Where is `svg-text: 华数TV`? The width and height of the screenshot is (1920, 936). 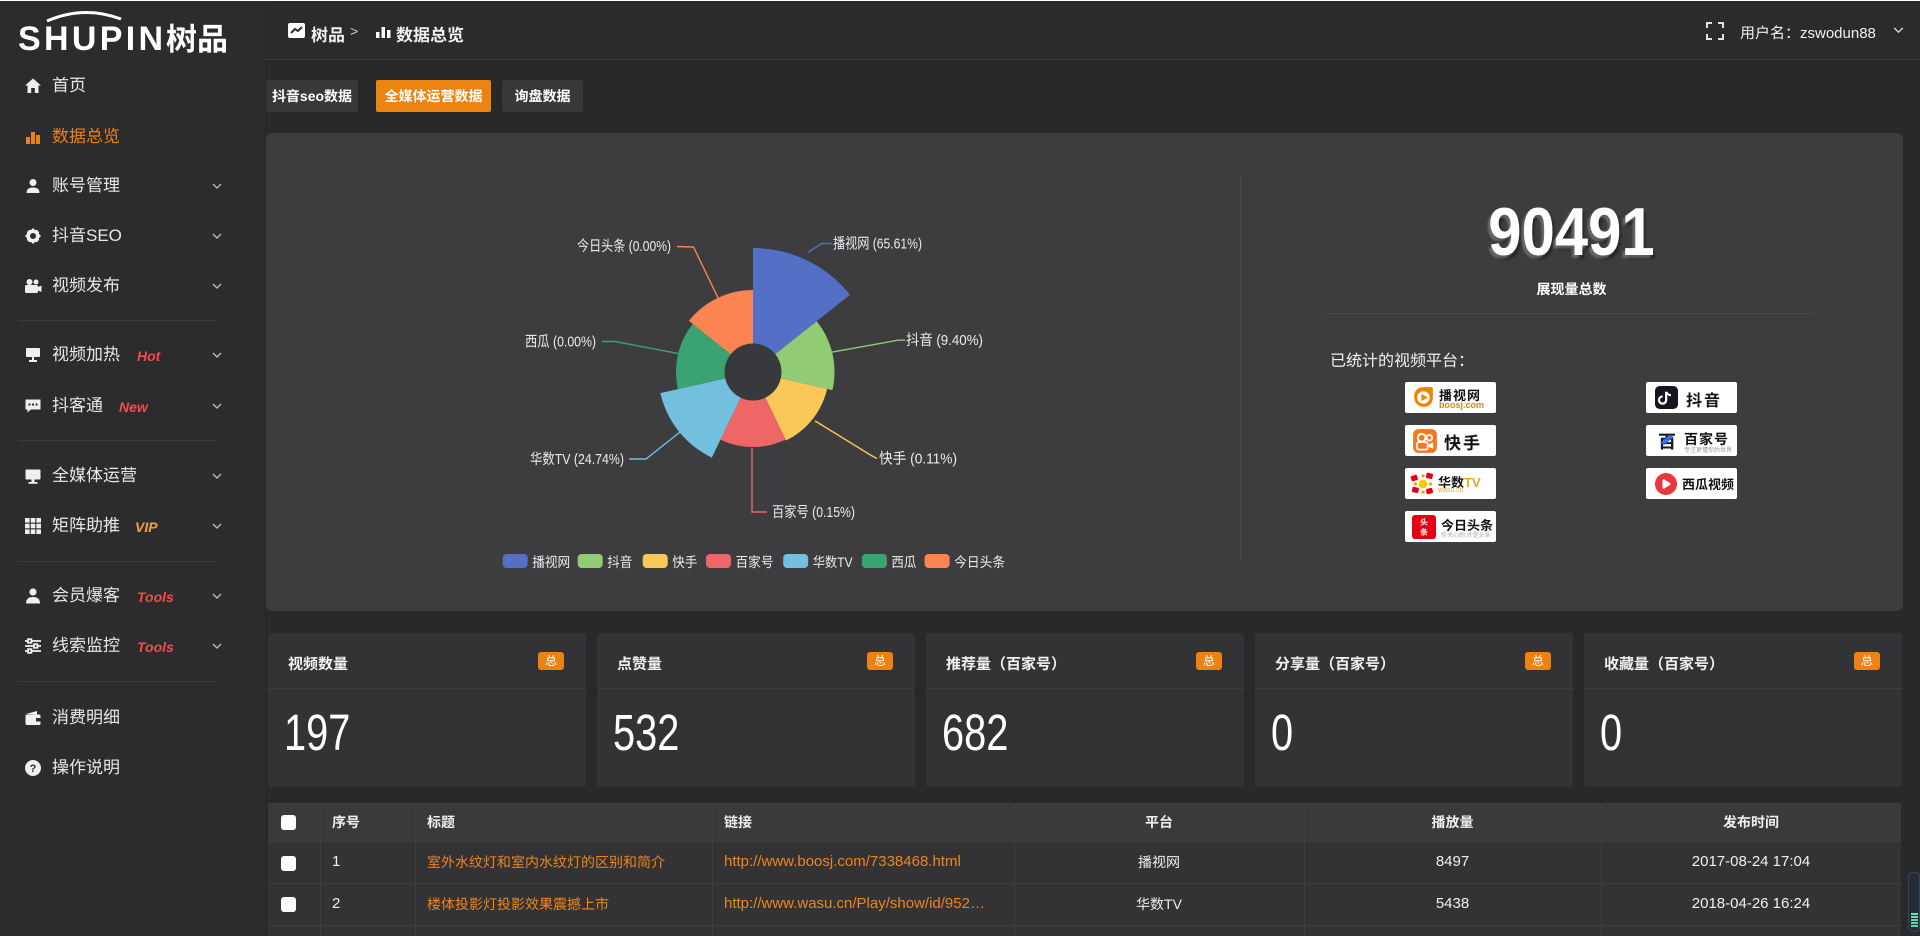
svg-text: 华数TV is located at coordinates (833, 562).